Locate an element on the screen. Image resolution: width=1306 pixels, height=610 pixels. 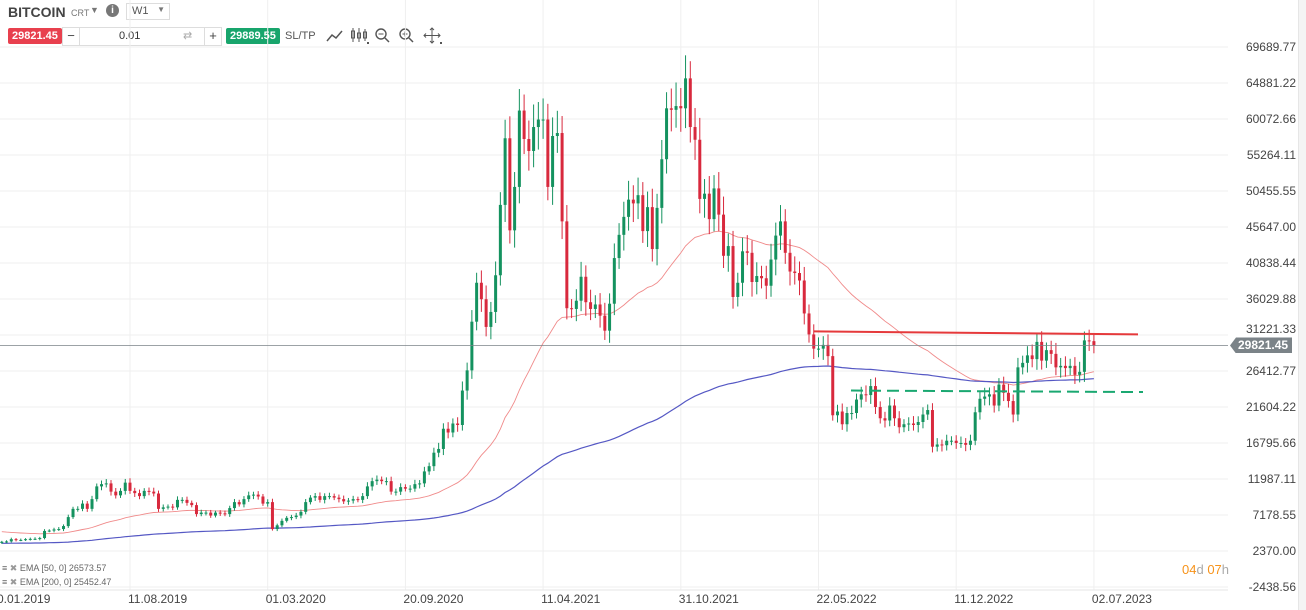
decrease-button: − is located at coordinates (71, 36).